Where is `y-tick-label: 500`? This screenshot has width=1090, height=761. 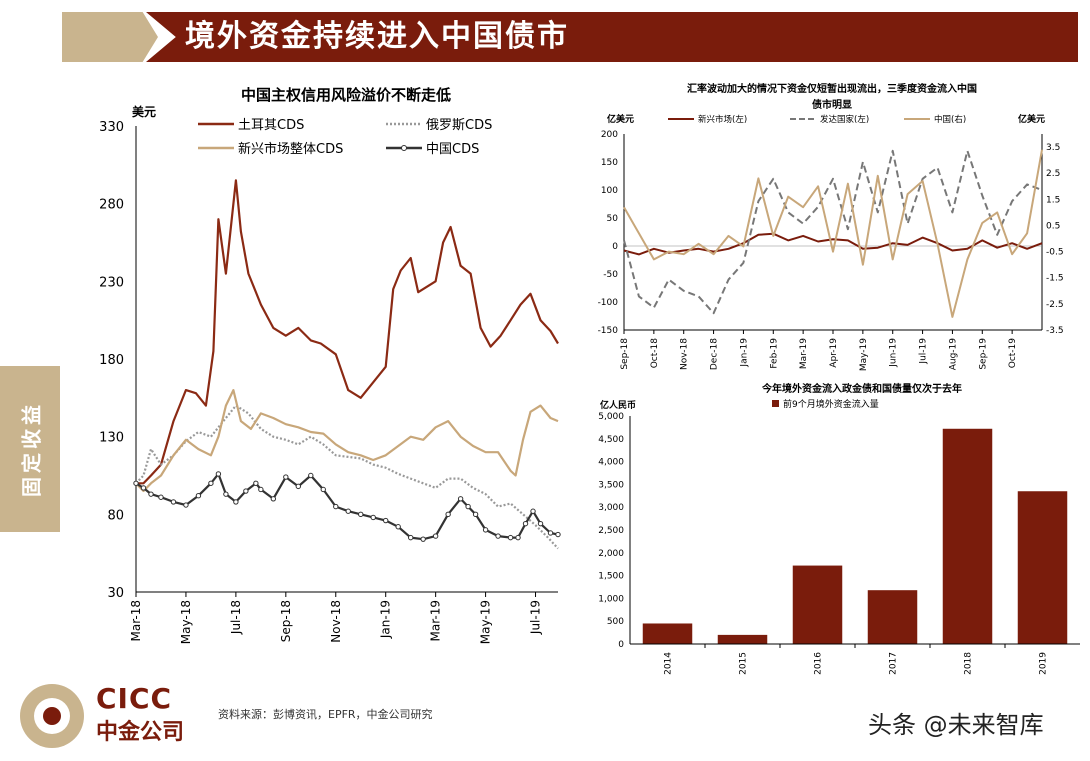
y-tick-label: 500 is located at coordinates (615, 622).